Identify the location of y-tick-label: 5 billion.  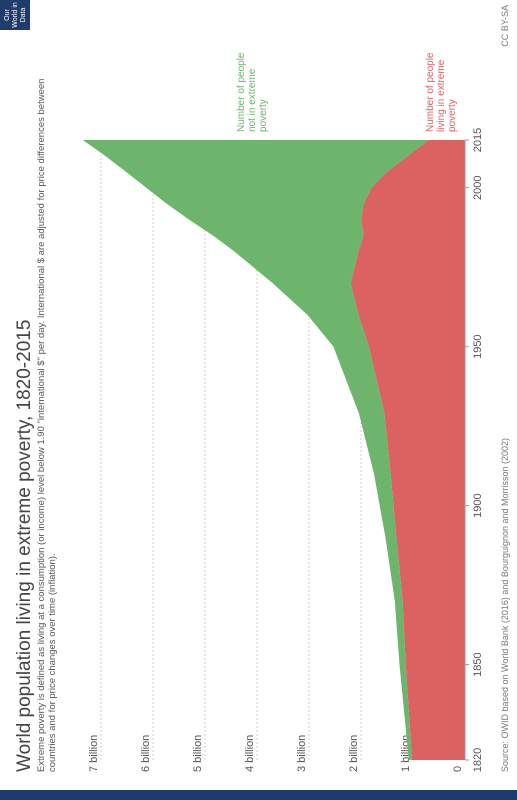
(198, 753).